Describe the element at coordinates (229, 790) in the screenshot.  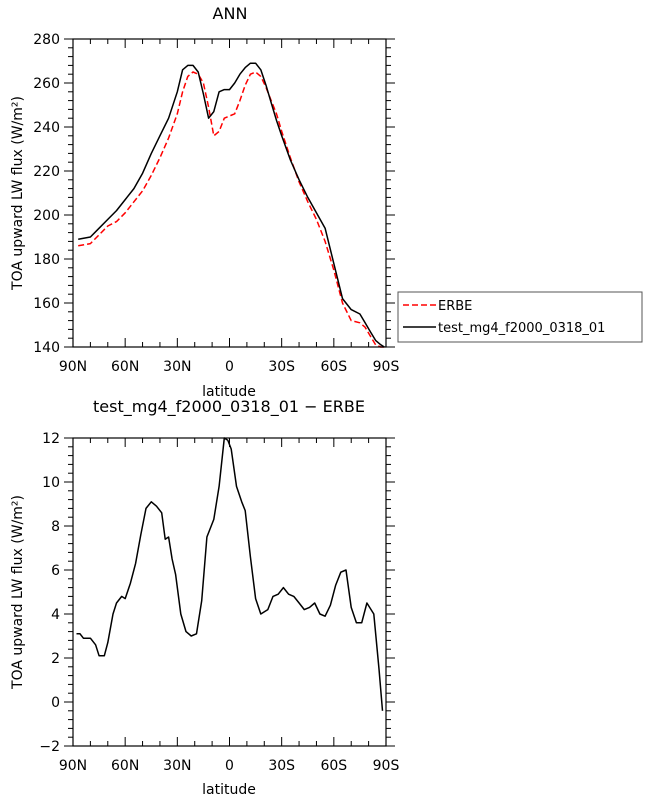
I see `bottom-x-axis-label: latitude` at that location.